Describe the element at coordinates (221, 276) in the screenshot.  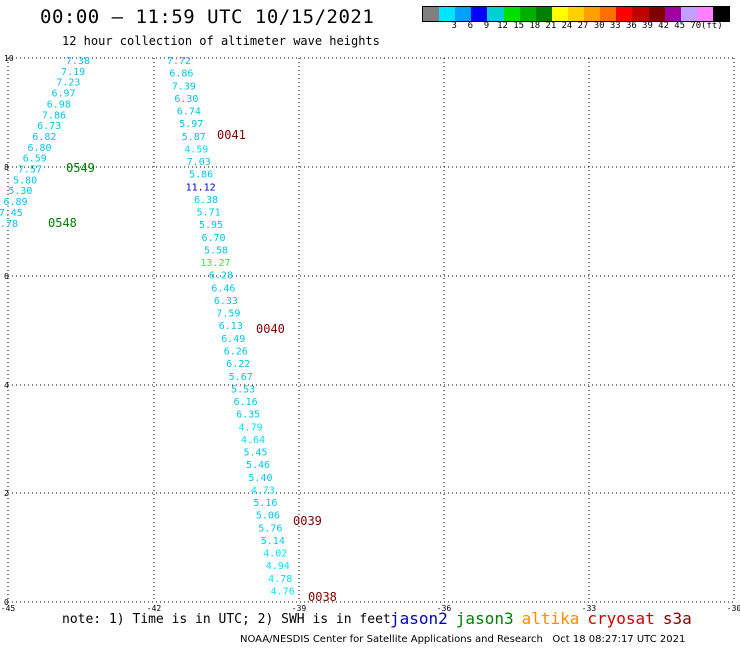
I see `wave-height-value: 6.28` at that location.